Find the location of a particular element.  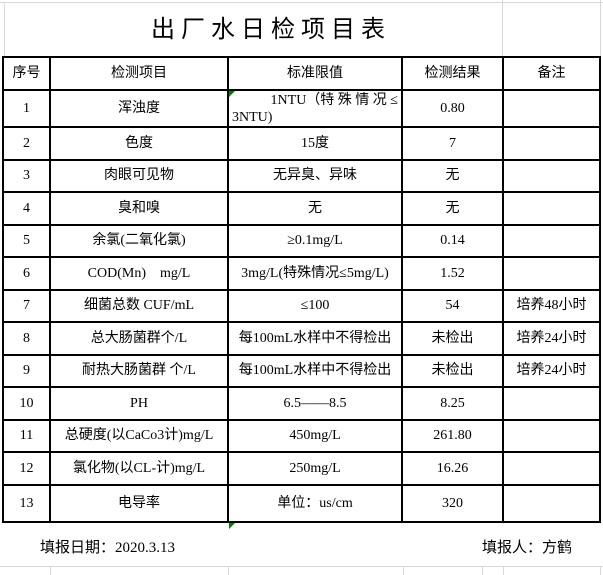

cell-std: 1NTU（特 殊 情 况 ≤3NTU) is located at coordinates (315, 108).